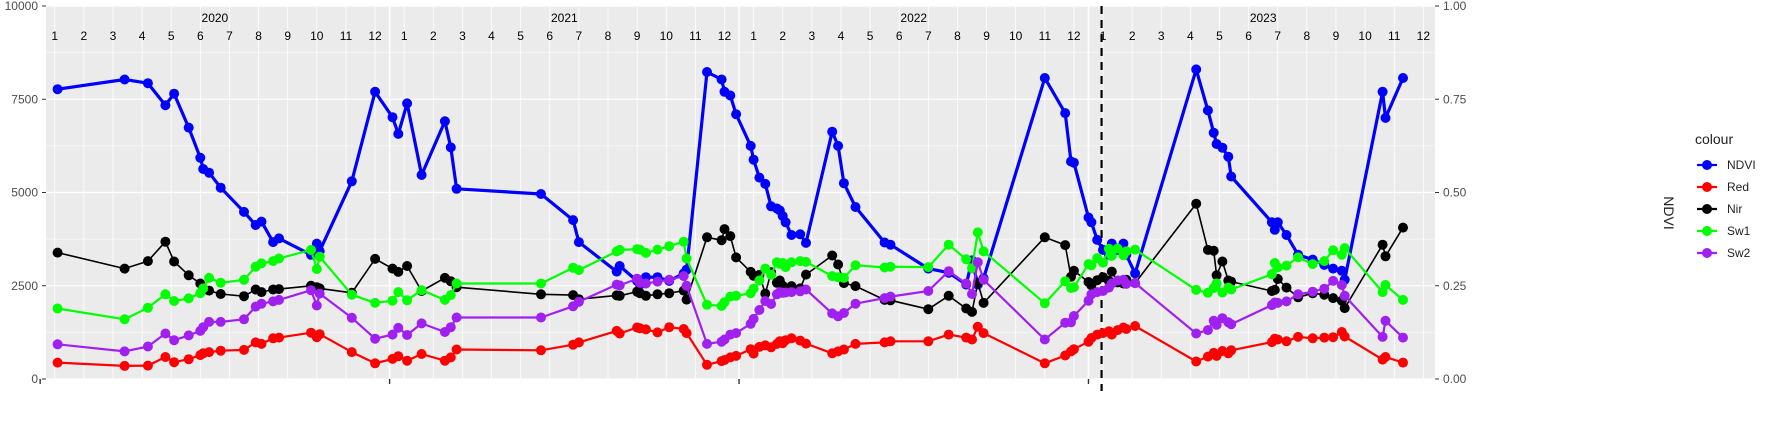 Image resolution: width=1773 pixels, height=447 pixels. What do you see at coordinates (1726, 165) in the screenshot?
I see `legend-item-ndvi: NDVI` at bounding box center [1726, 165].